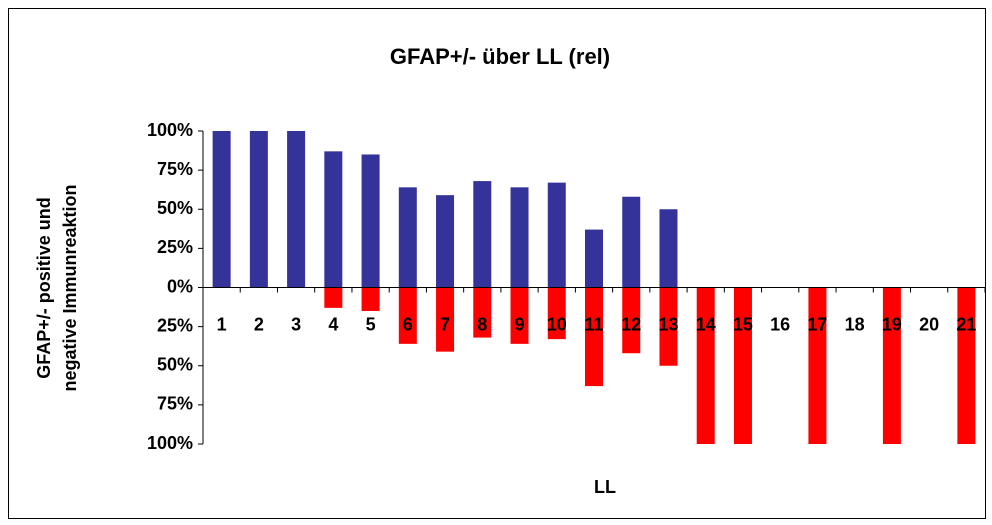  I want to click on y-tick-label: 0%, so click(180, 286).